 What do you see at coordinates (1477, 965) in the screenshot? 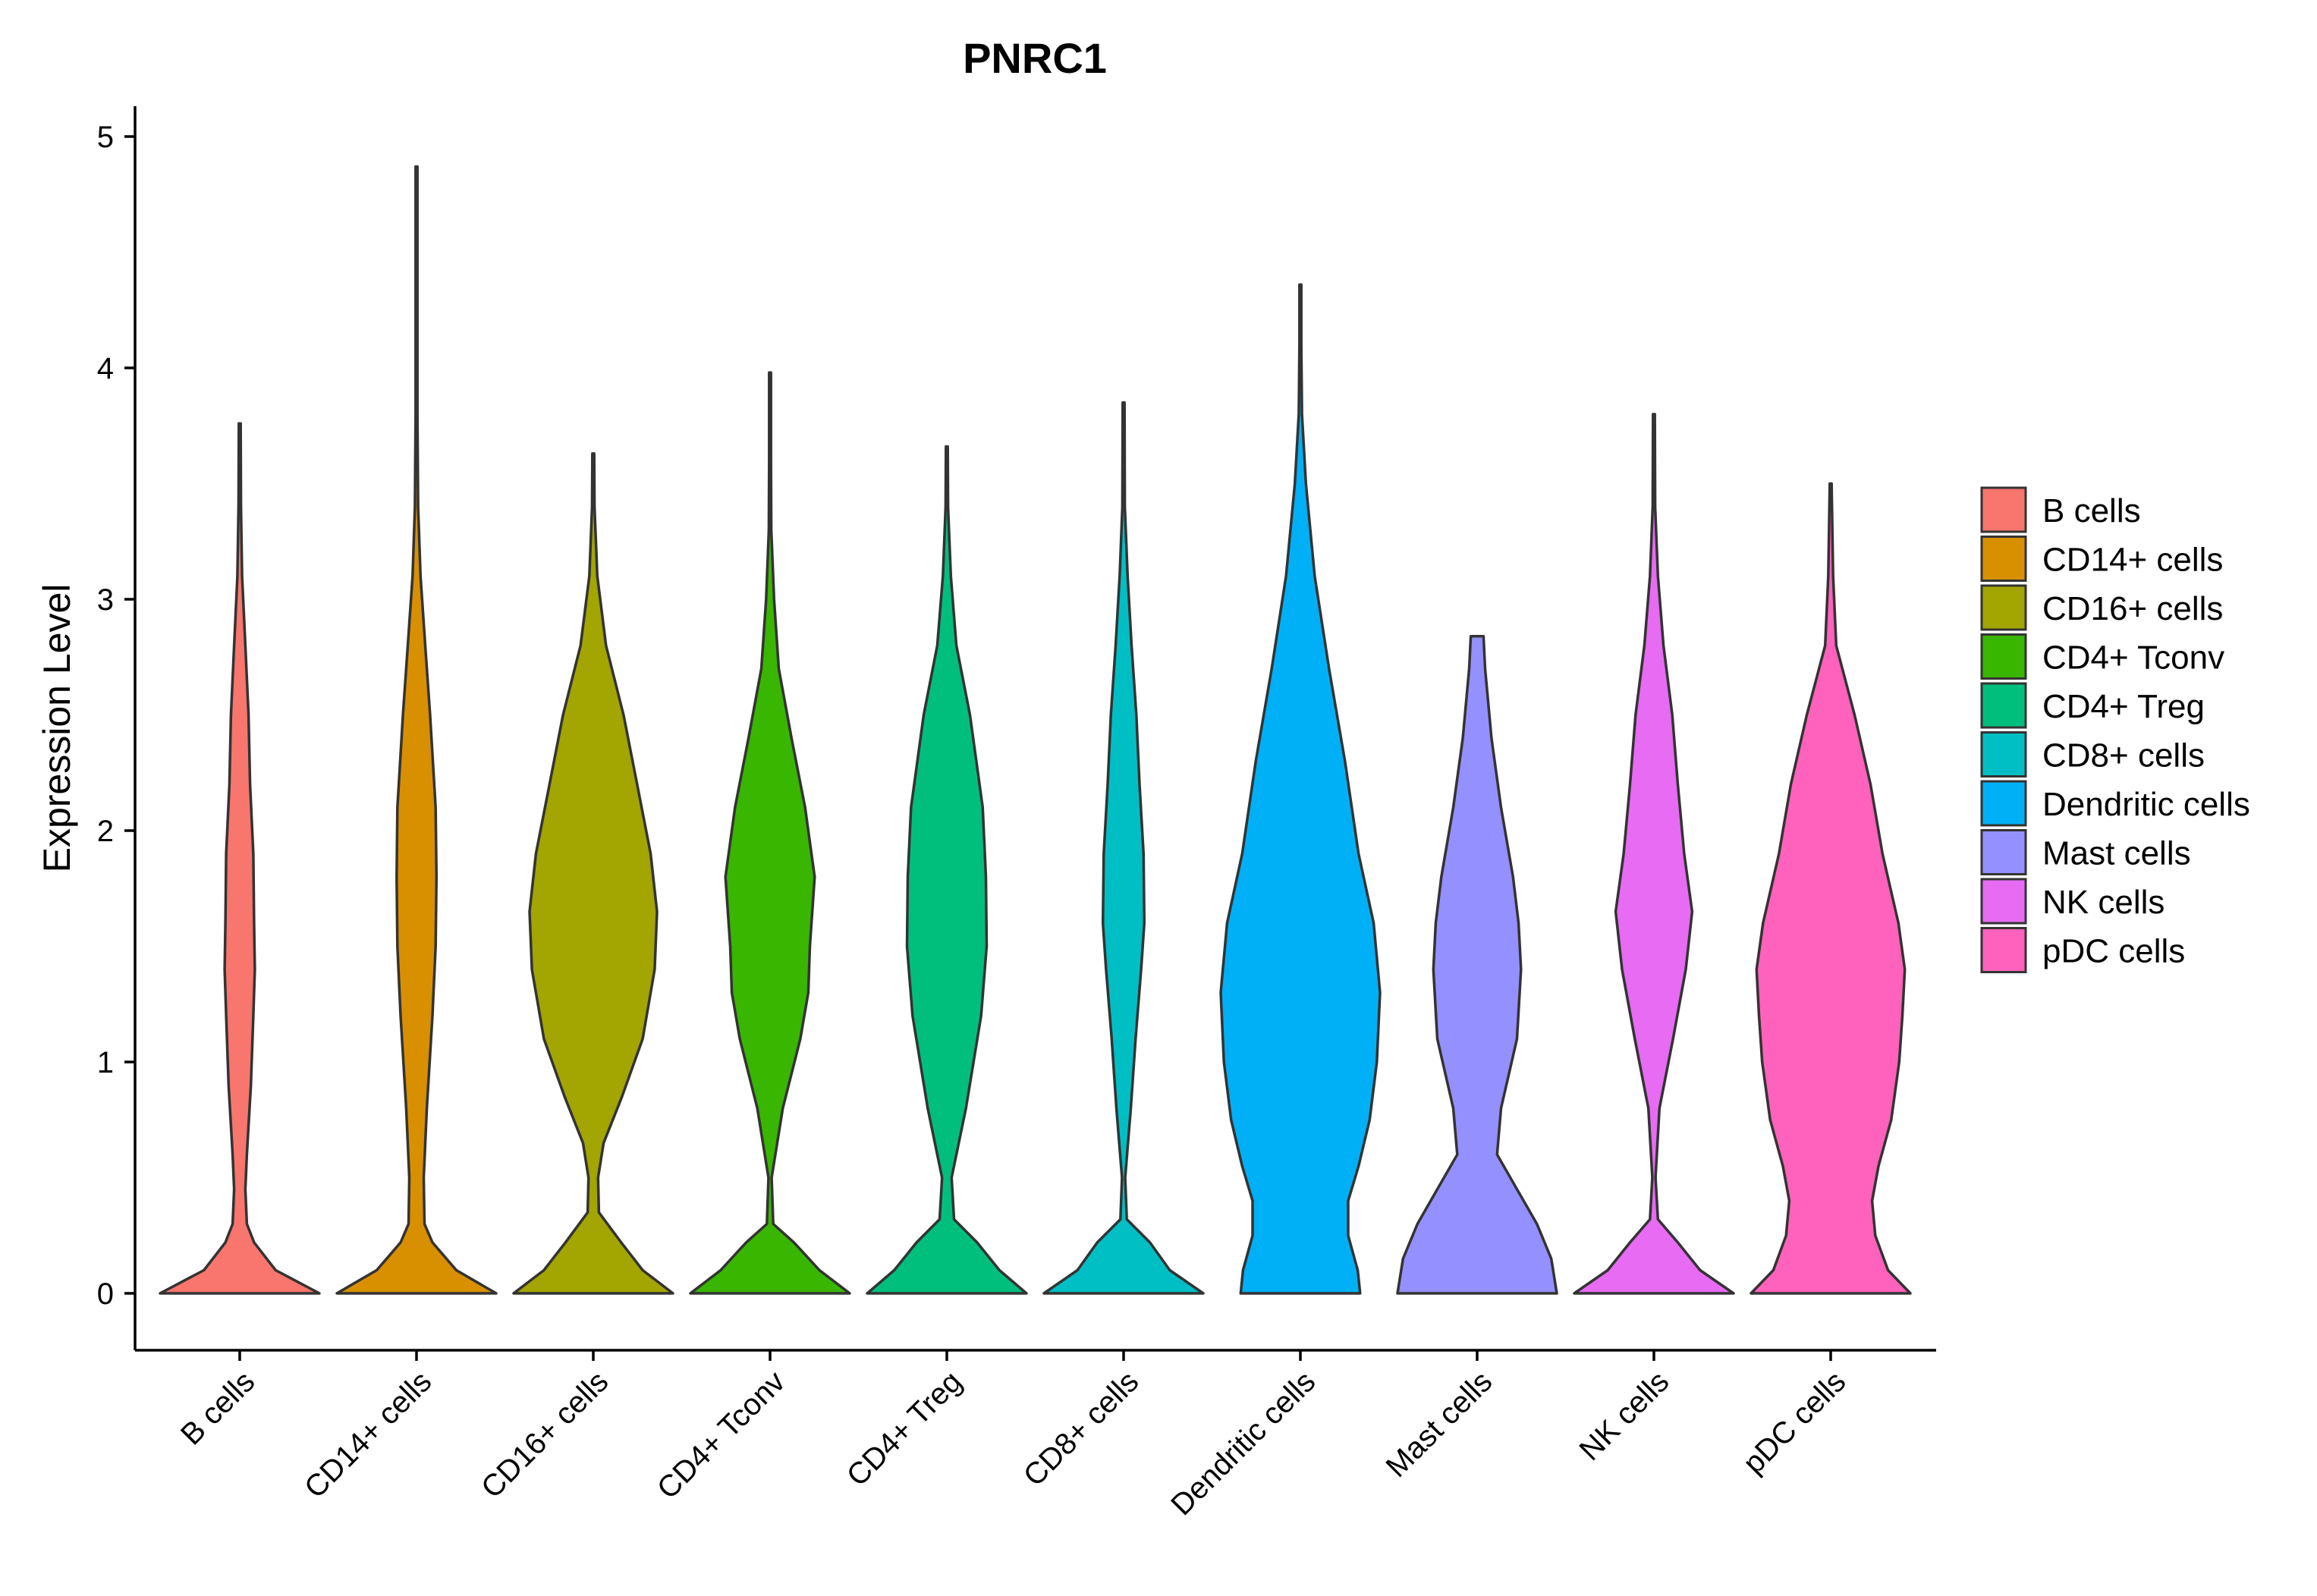
I see `violin-mast-cells` at bounding box center [1477, 965].